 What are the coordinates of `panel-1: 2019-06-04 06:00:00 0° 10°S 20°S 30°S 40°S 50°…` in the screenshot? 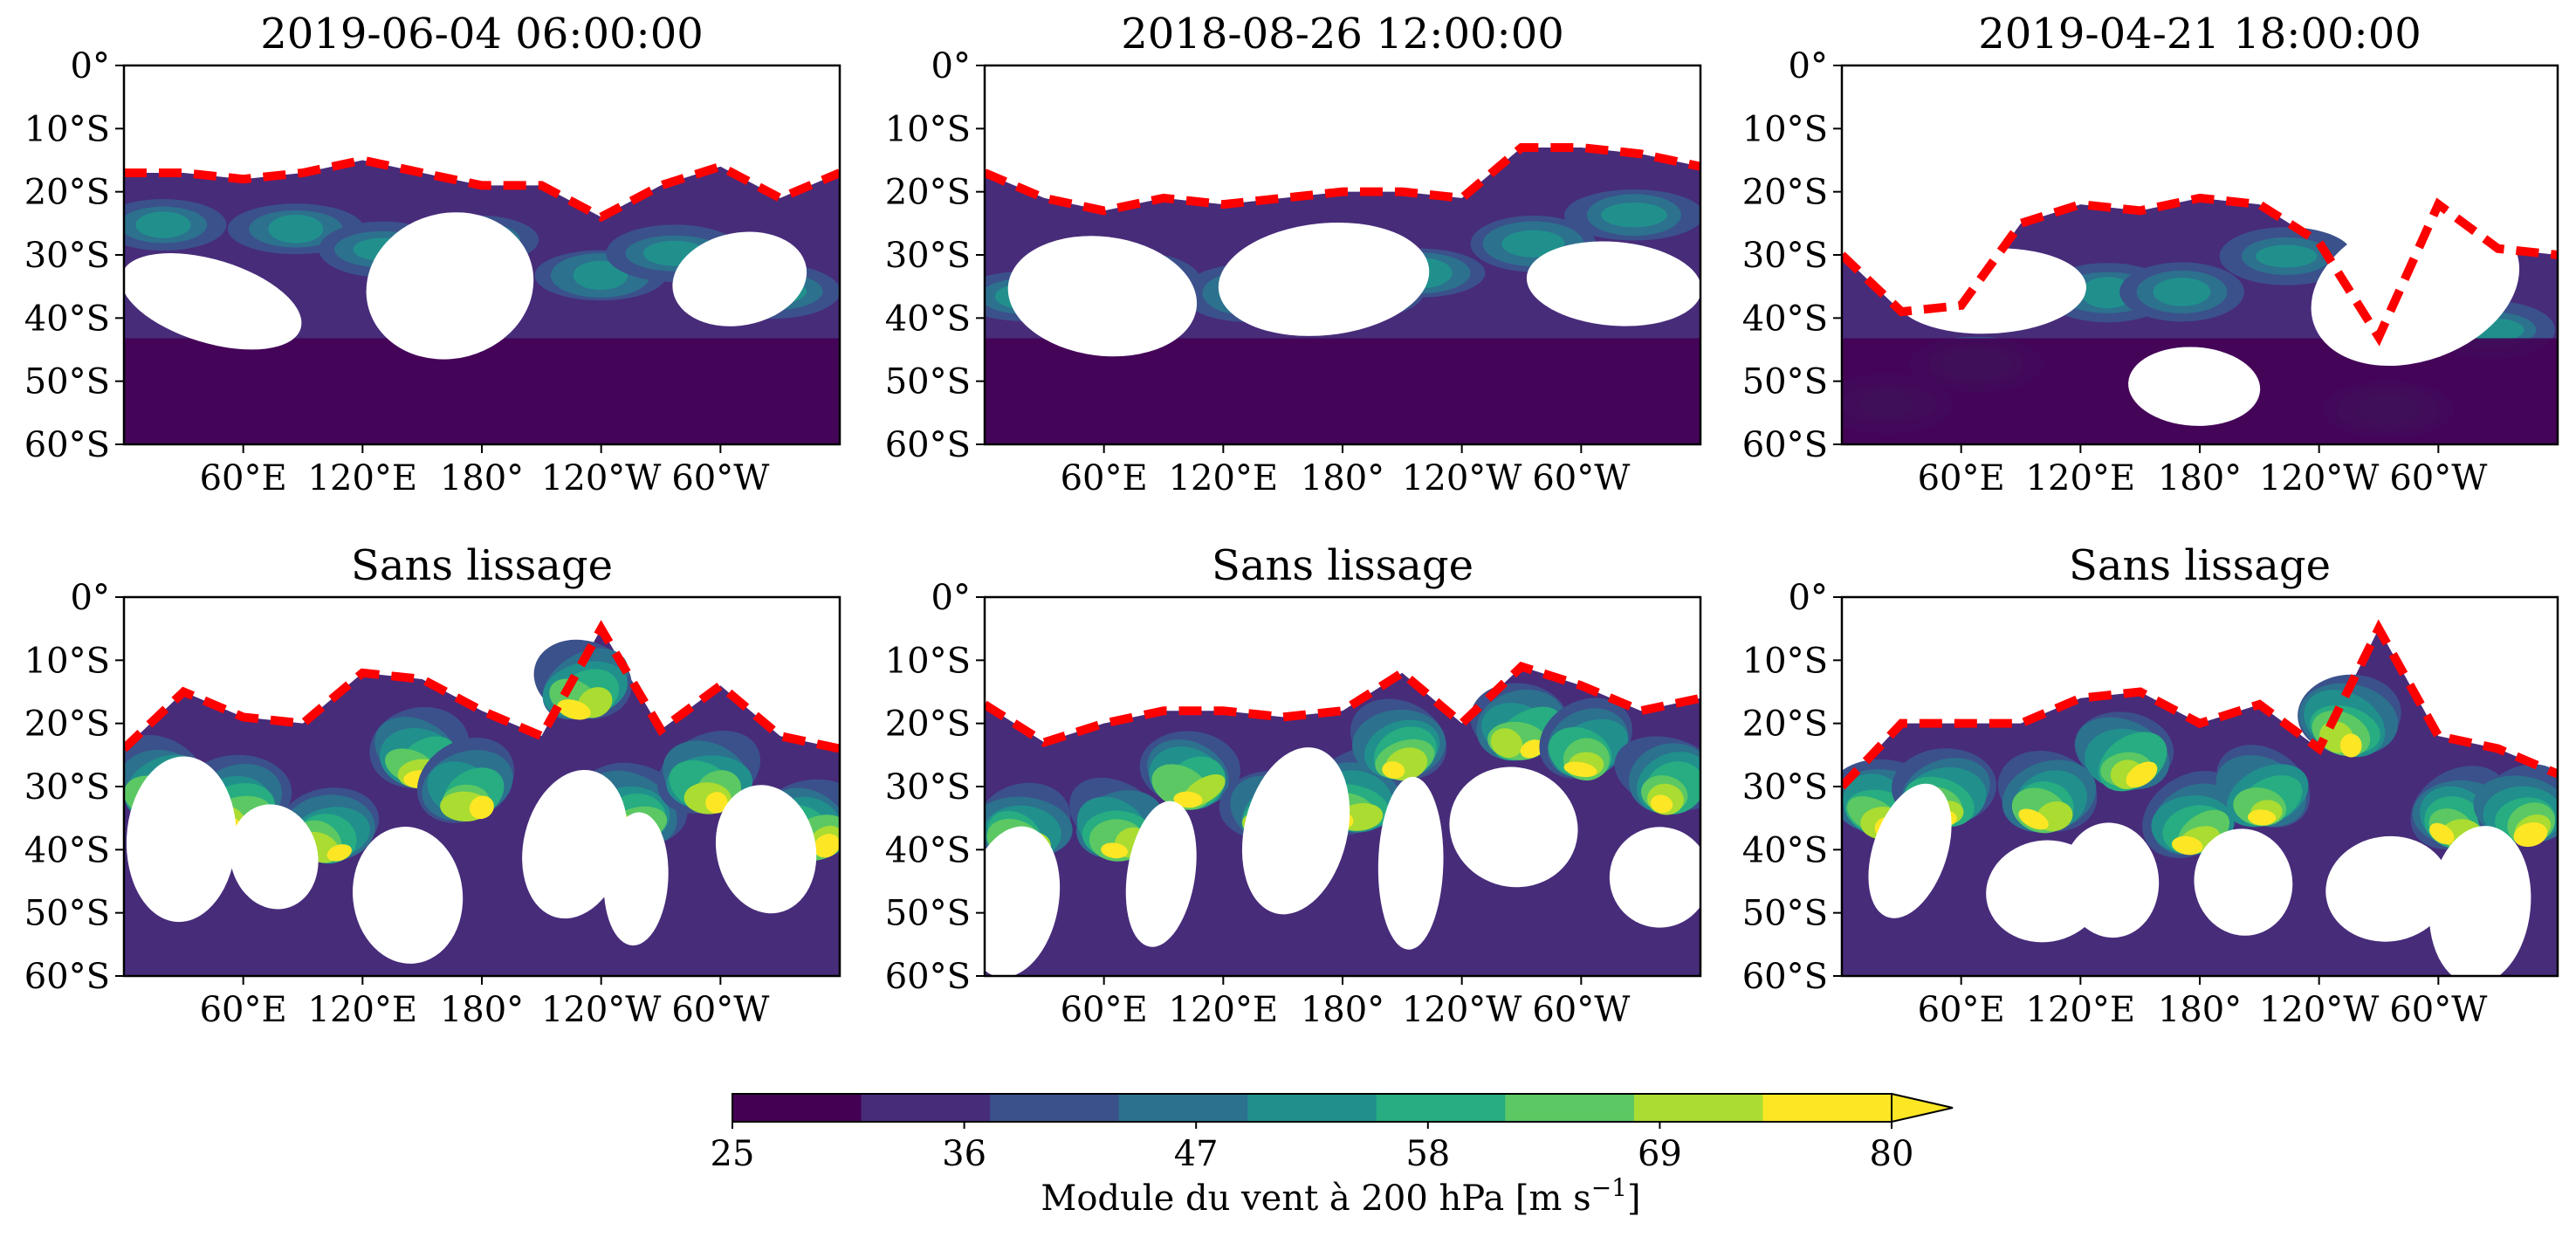 It's located at (432, 254).